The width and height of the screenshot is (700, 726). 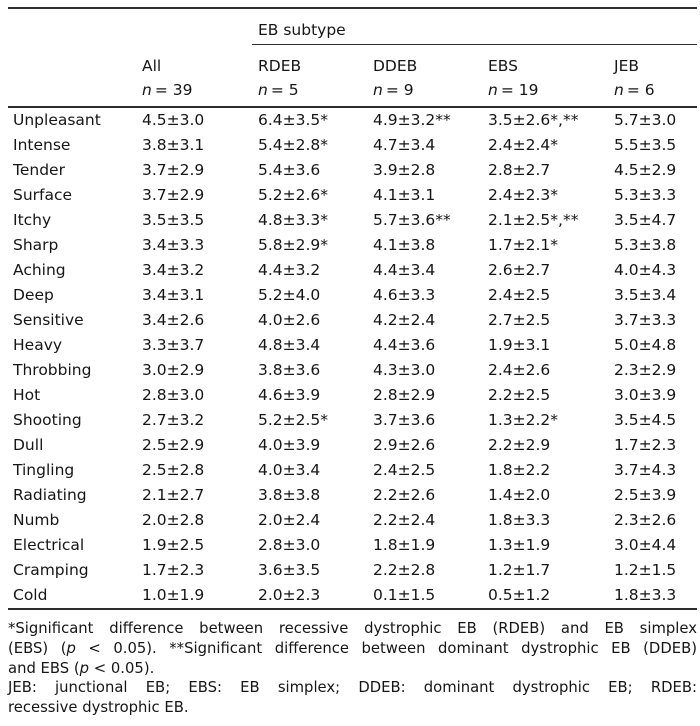 What do you see at coordinates (284, 90) in the screenshot?
I see `n-value: = 5` at bounding box center [284, 90].